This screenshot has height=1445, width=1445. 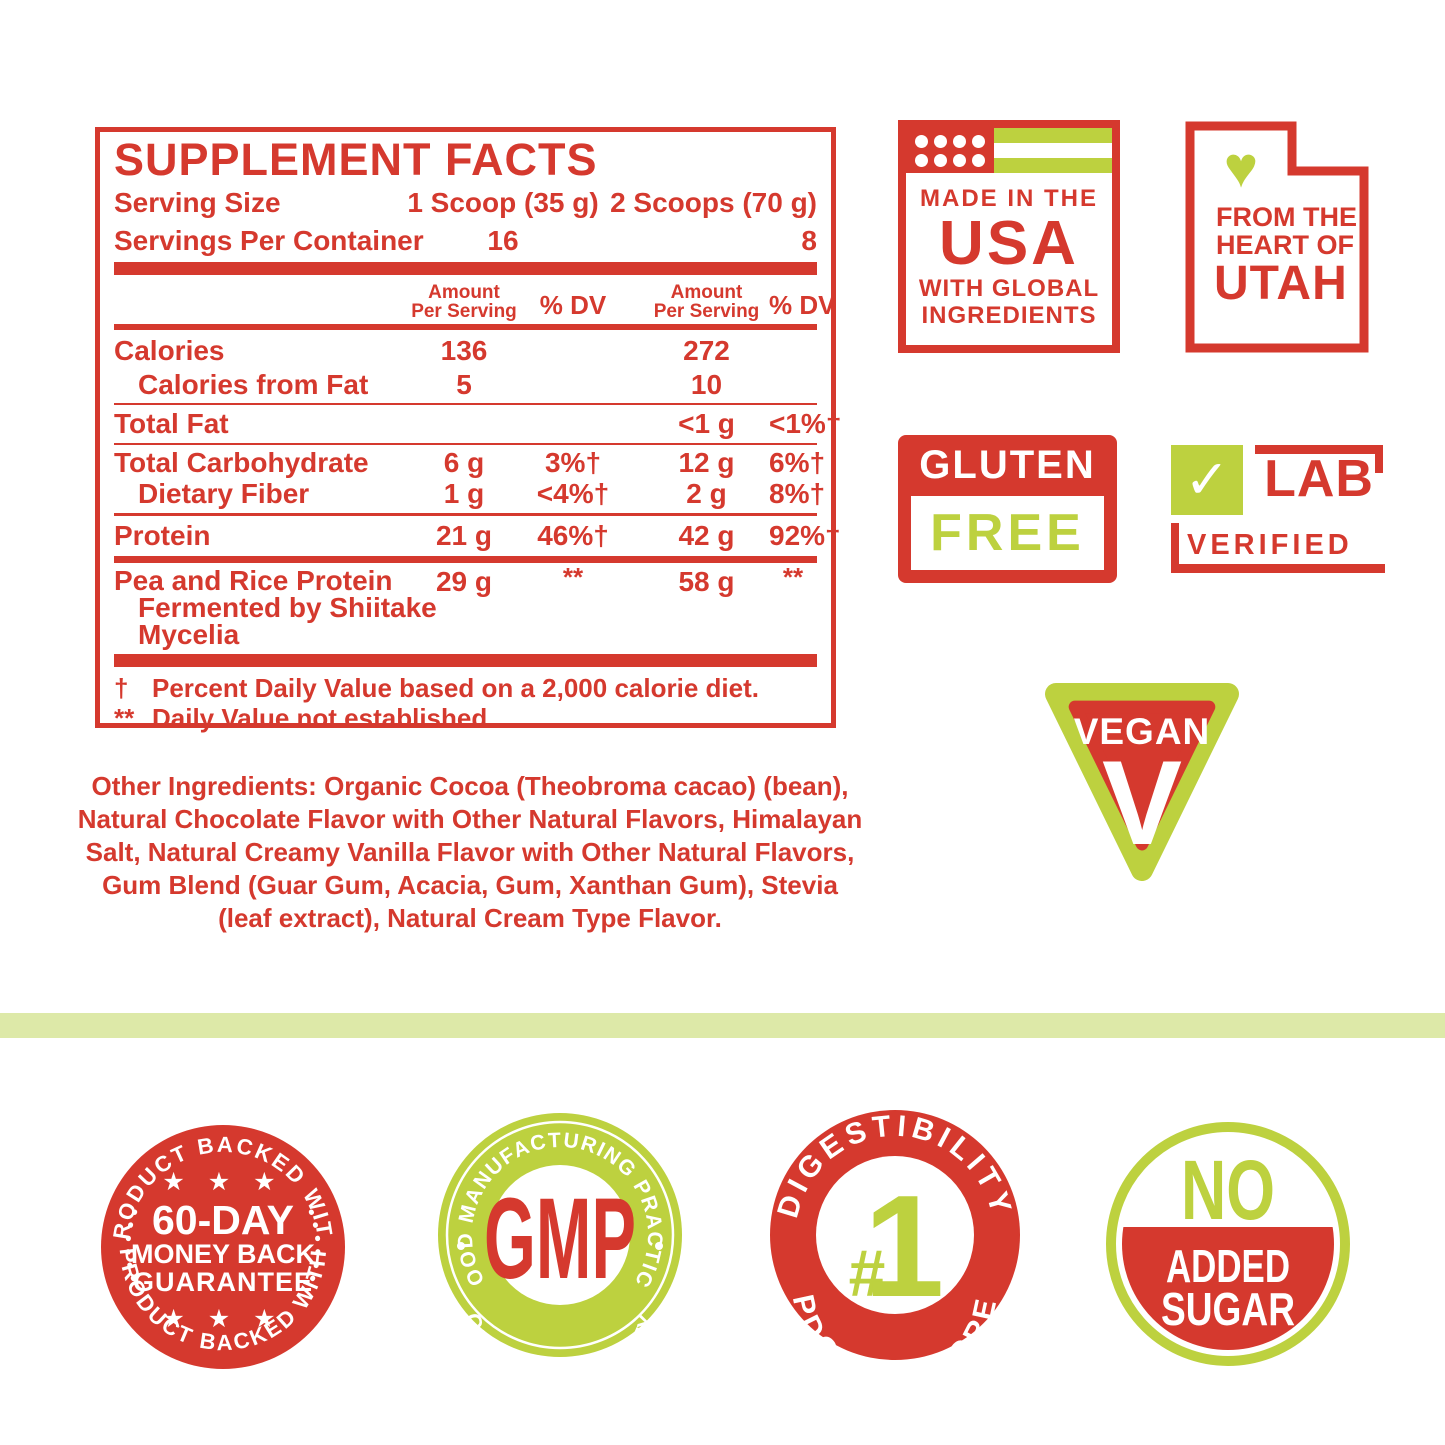 I want to click on vegan-v: V, so click(x=1142, y=803).